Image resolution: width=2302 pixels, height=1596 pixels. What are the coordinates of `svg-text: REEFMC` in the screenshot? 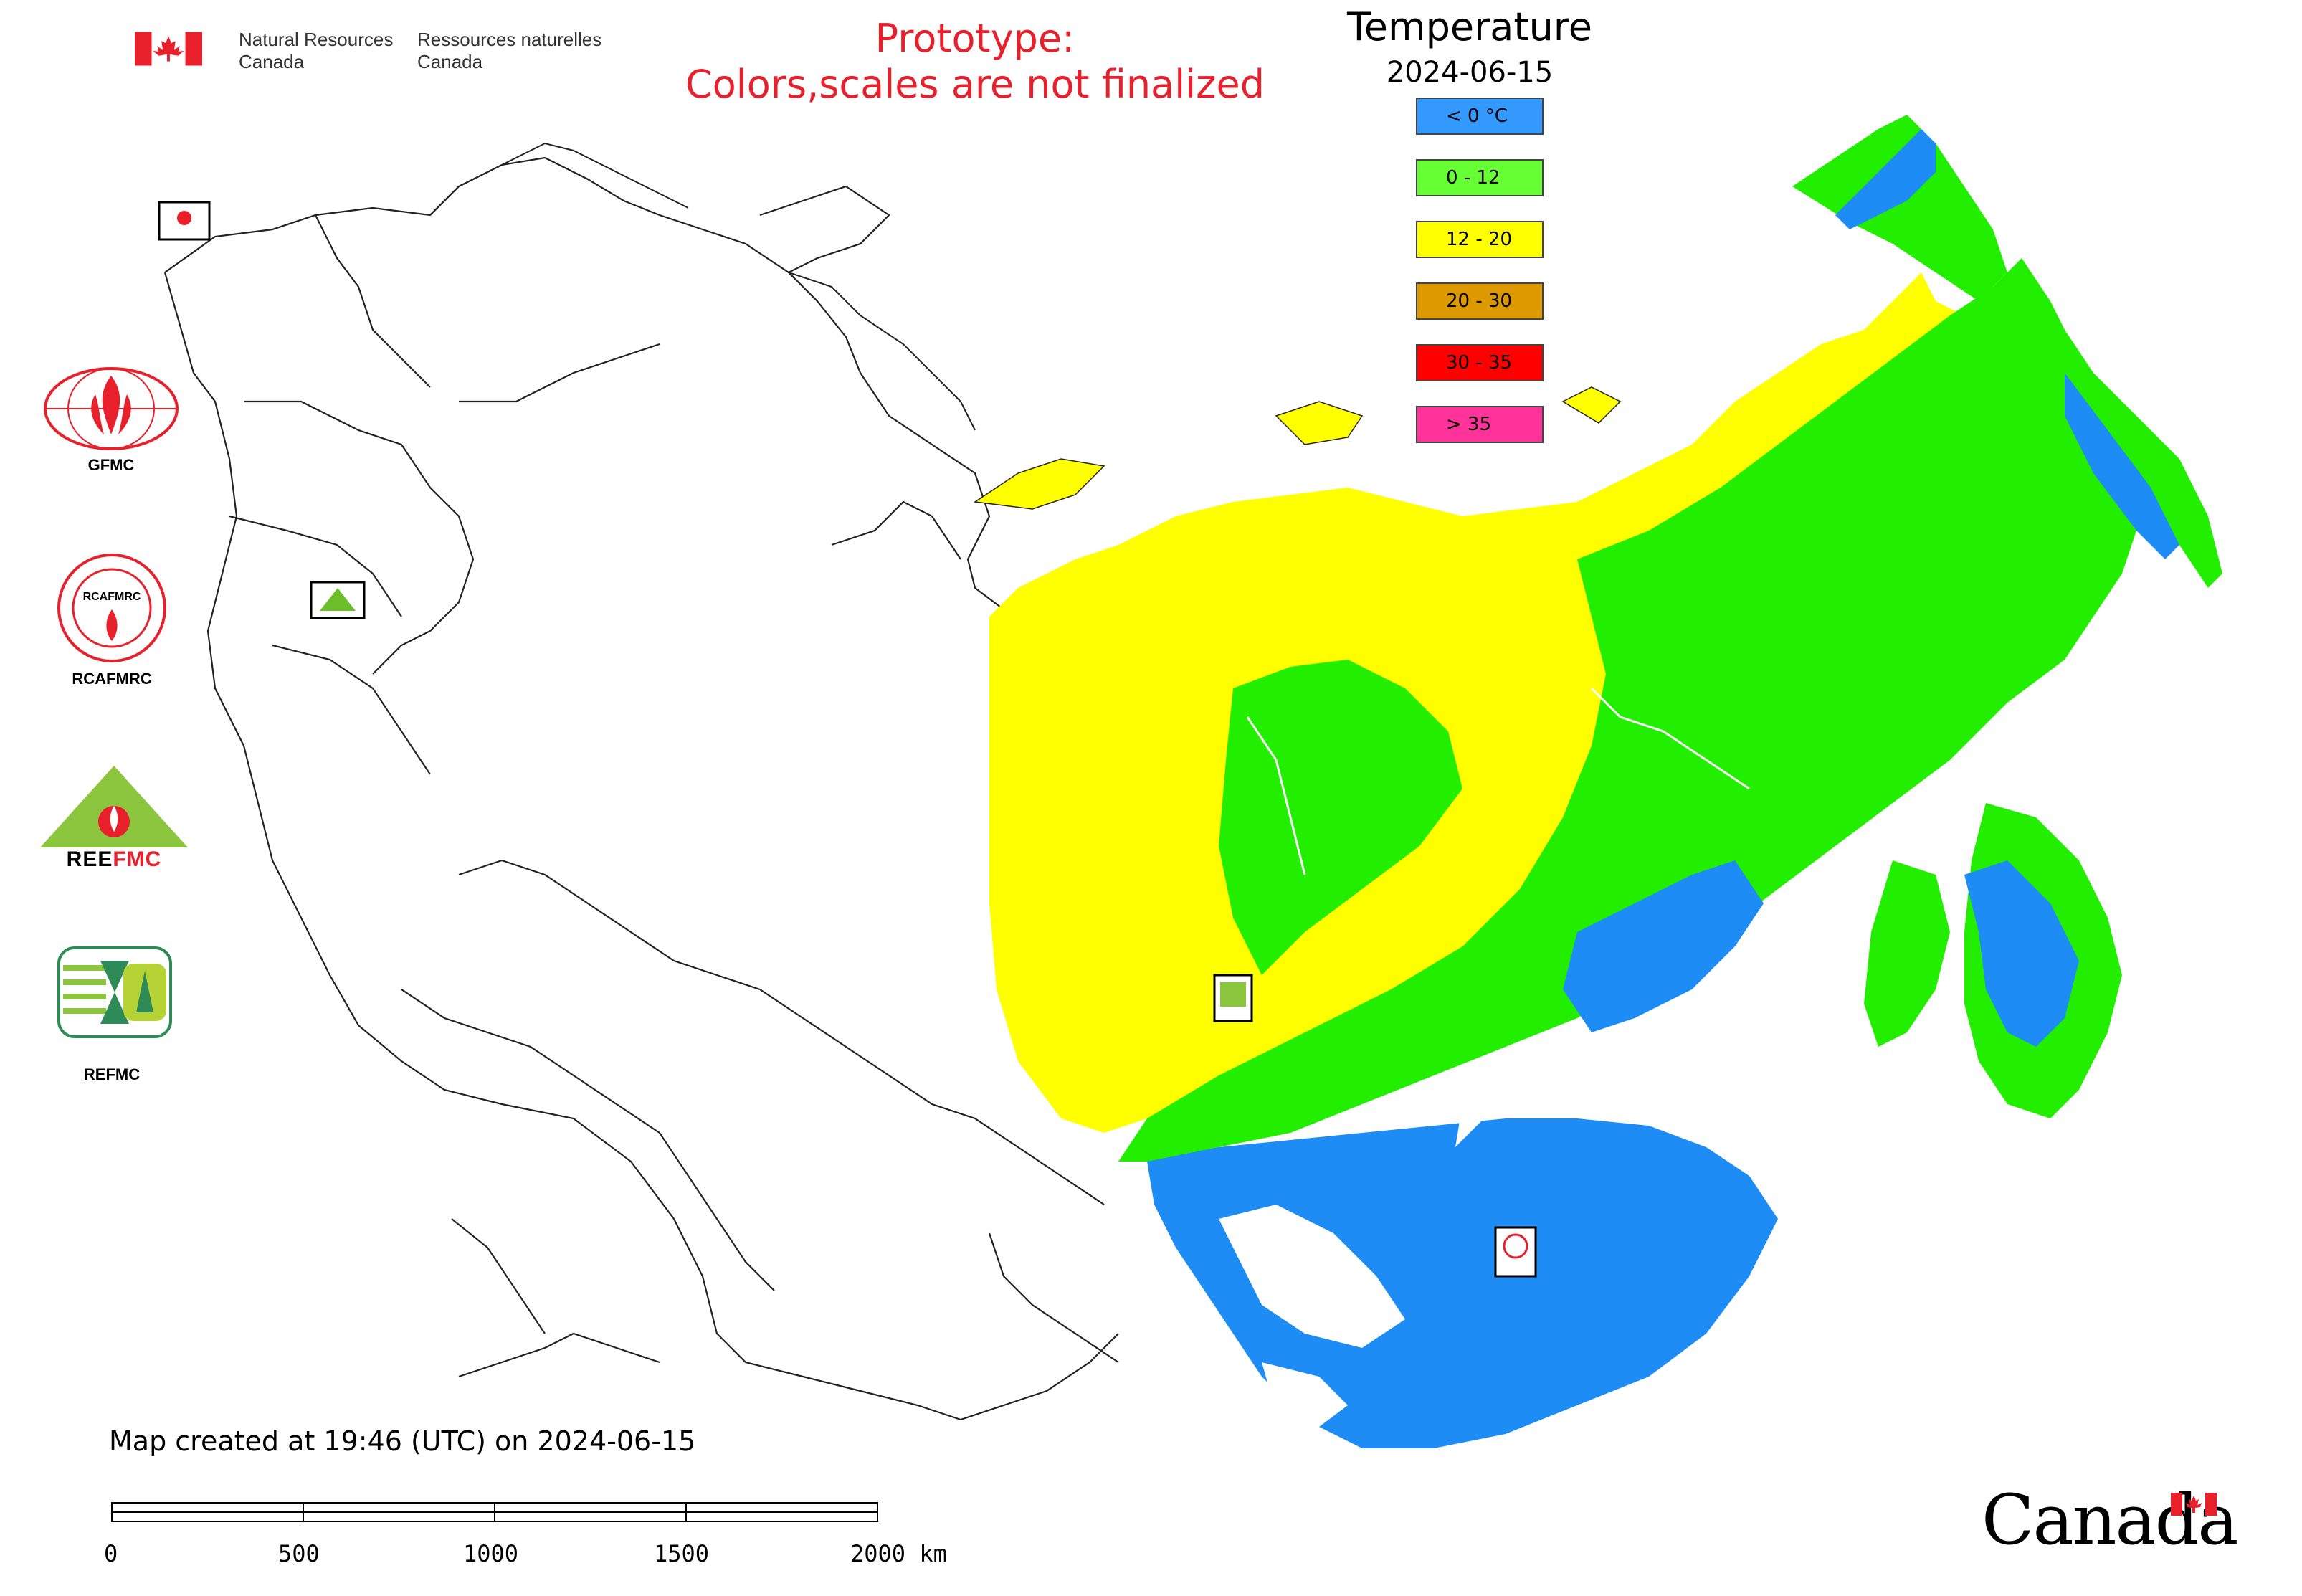 It's located at (114, 858).